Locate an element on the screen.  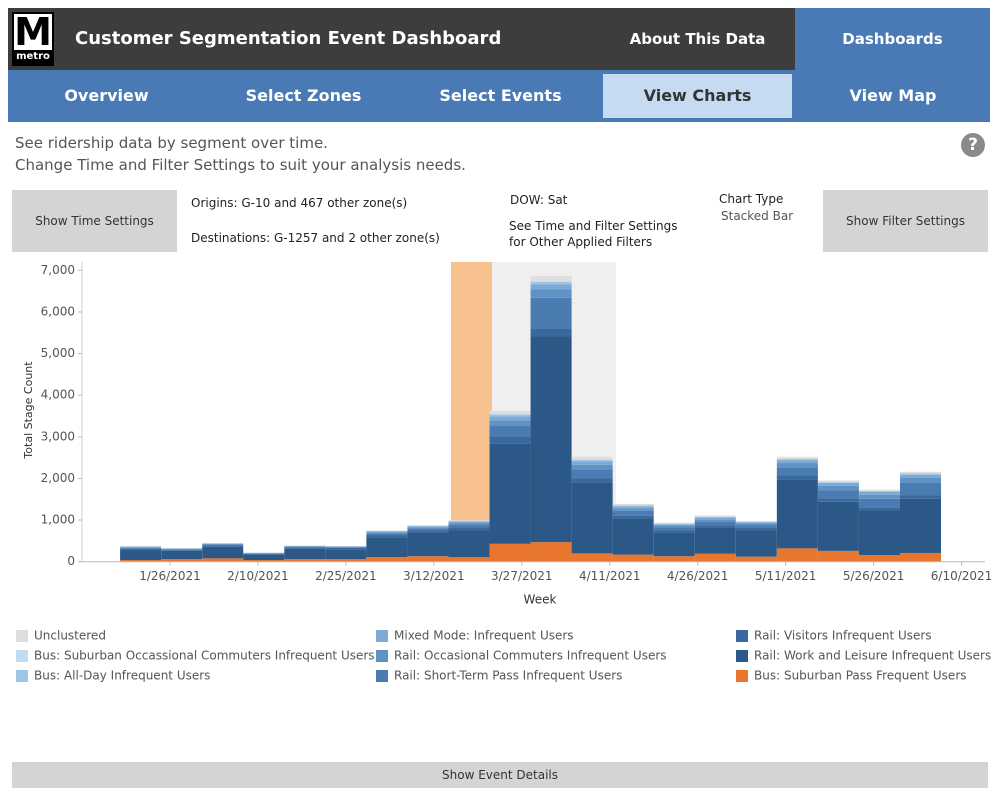
legend-label: Bus: All-Day Infrequent Users is located at coordinates (122, 676).